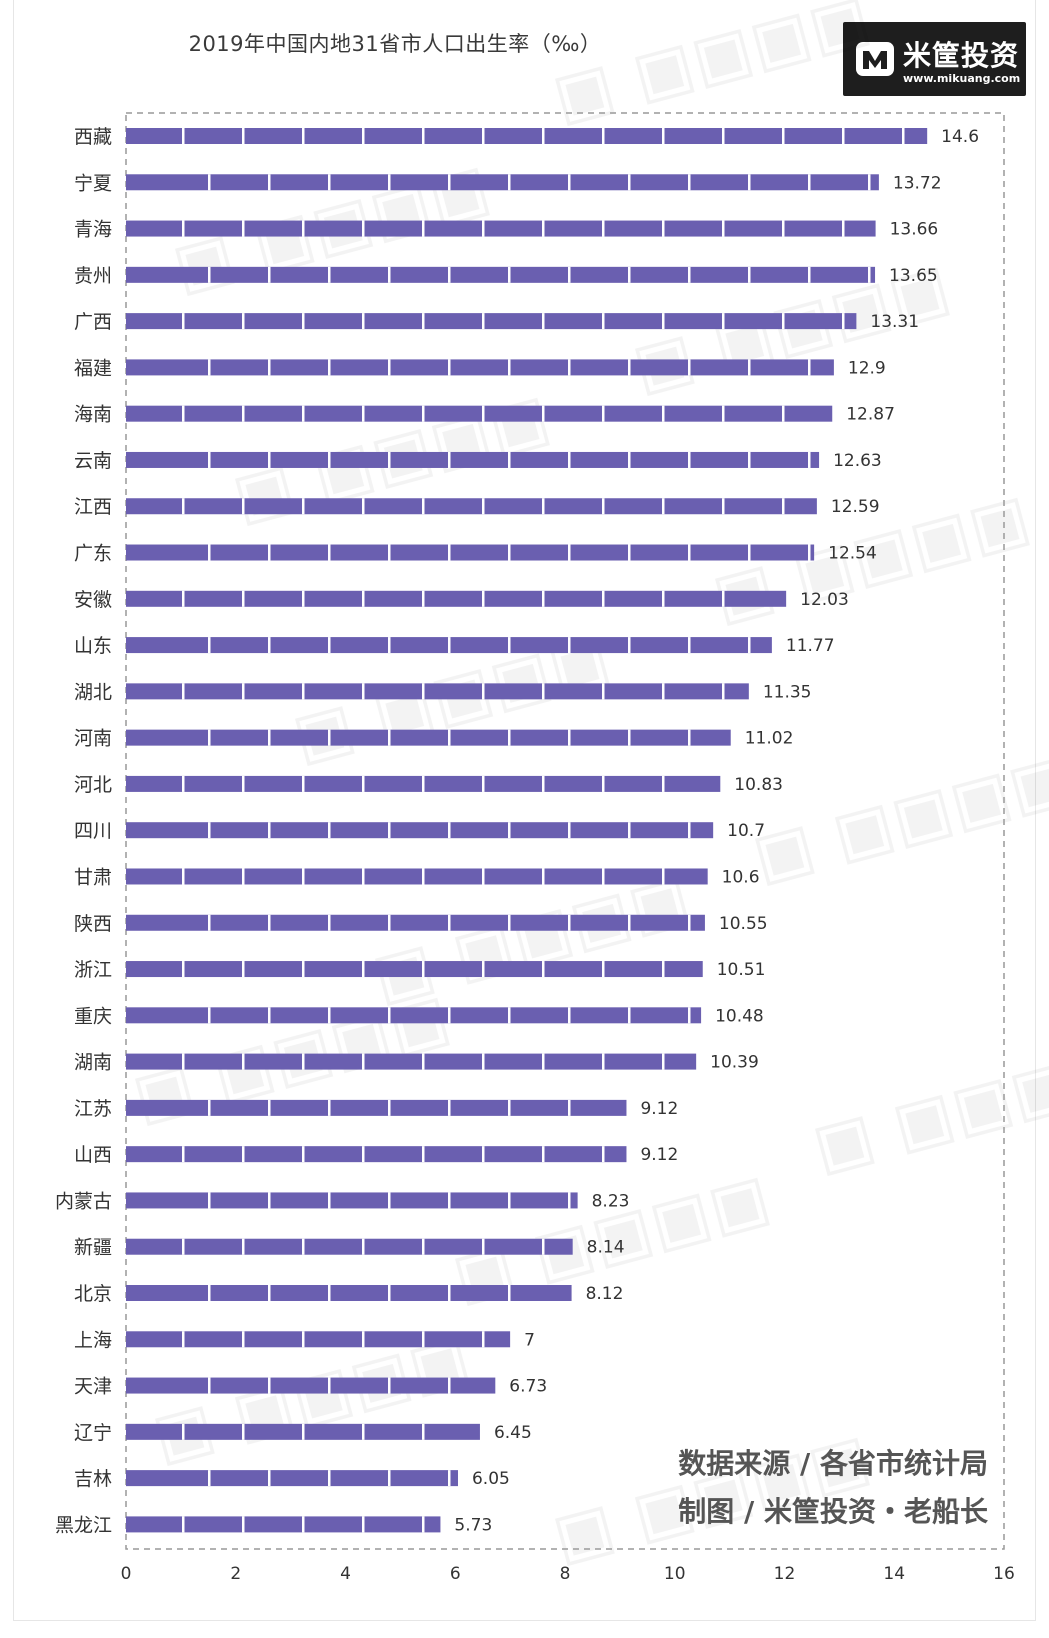  Describe the element at coordinates (93, 461) in the screenshot. I see `category-label: 云南` at that location.